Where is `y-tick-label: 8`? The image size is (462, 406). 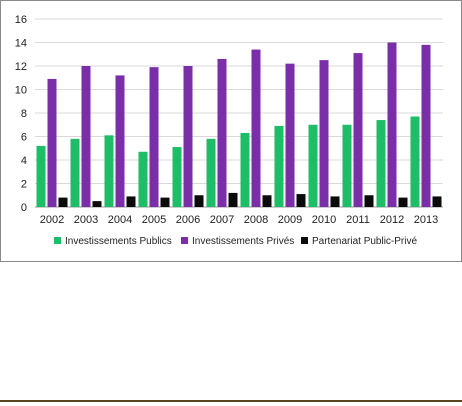 y-tick-label: 8 is located at coordinates (24, 114).